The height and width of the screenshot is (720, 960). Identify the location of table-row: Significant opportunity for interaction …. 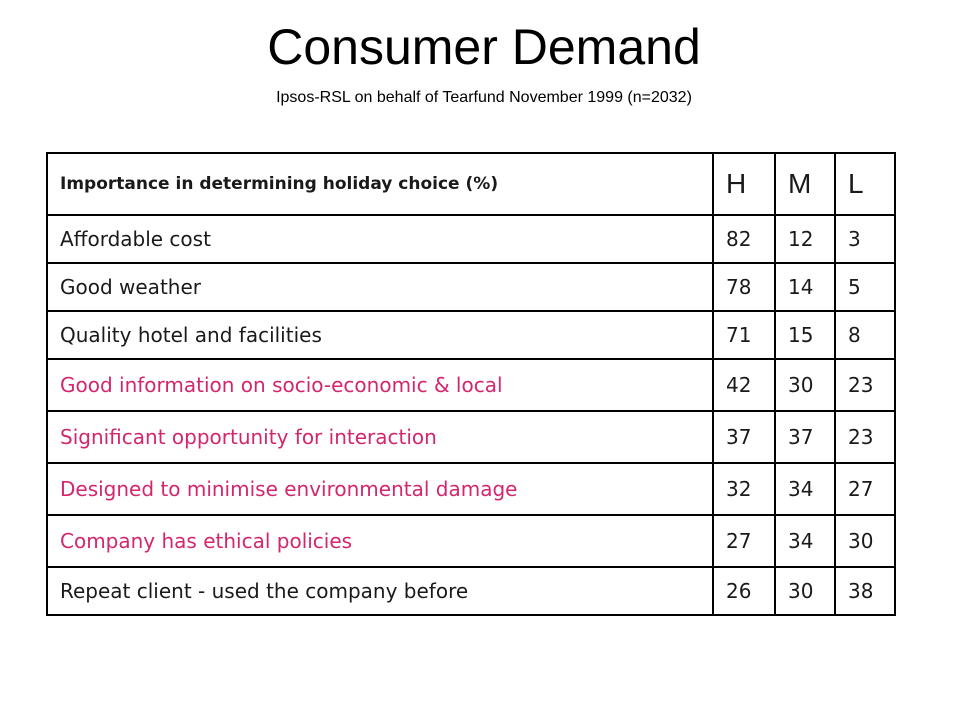
(471, 437).